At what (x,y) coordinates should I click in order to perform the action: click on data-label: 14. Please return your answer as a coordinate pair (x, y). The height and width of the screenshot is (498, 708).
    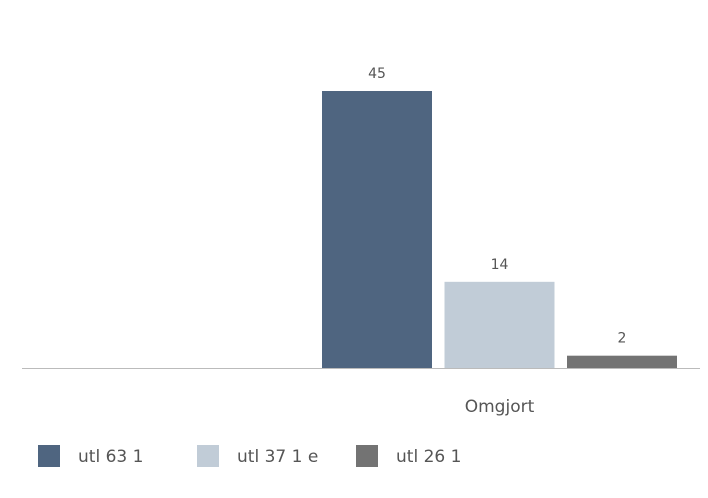
    Looking at the image, I should click on (500, 265).